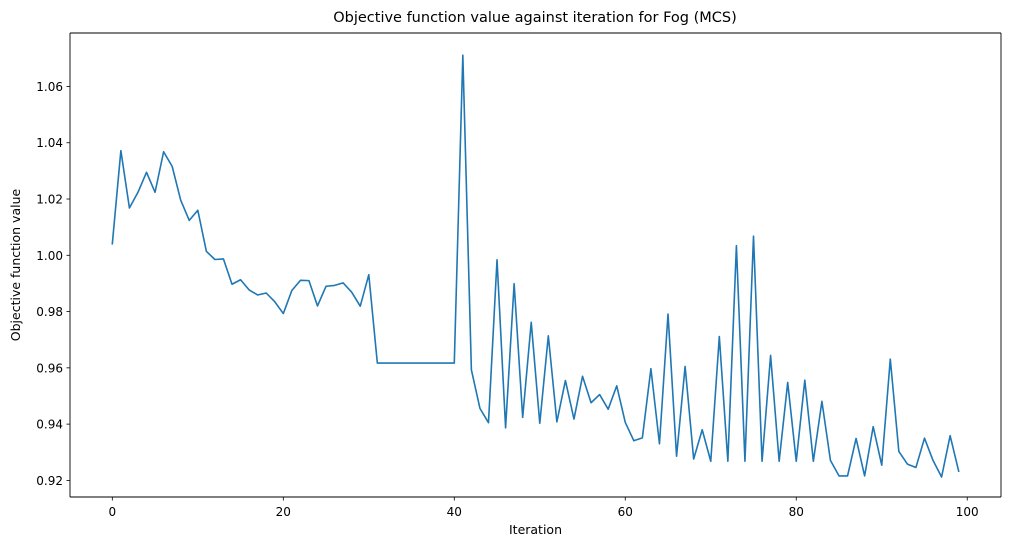  What do you see at coordinates (283, 512) in the screenshot?
I see `x-tick-label: 20` at bounding box center [283, 512].